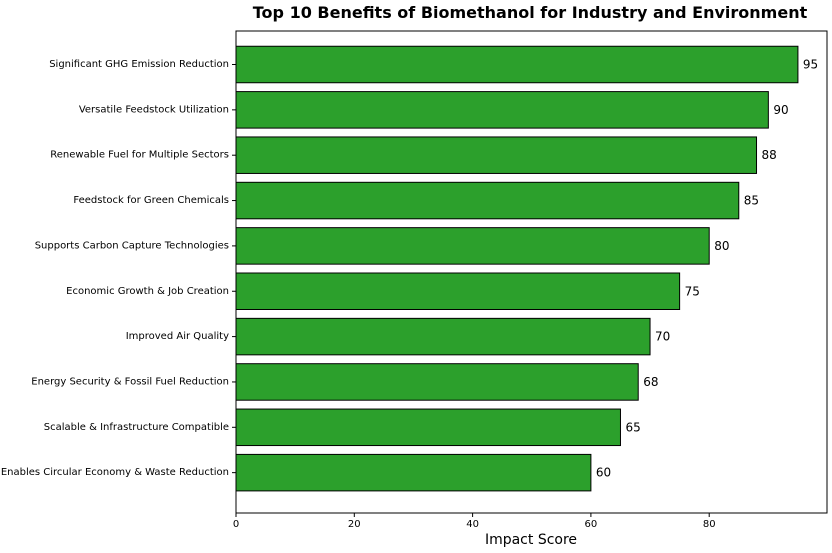  I want to click on category-label: Improved Air Quality, so click(177, 336).